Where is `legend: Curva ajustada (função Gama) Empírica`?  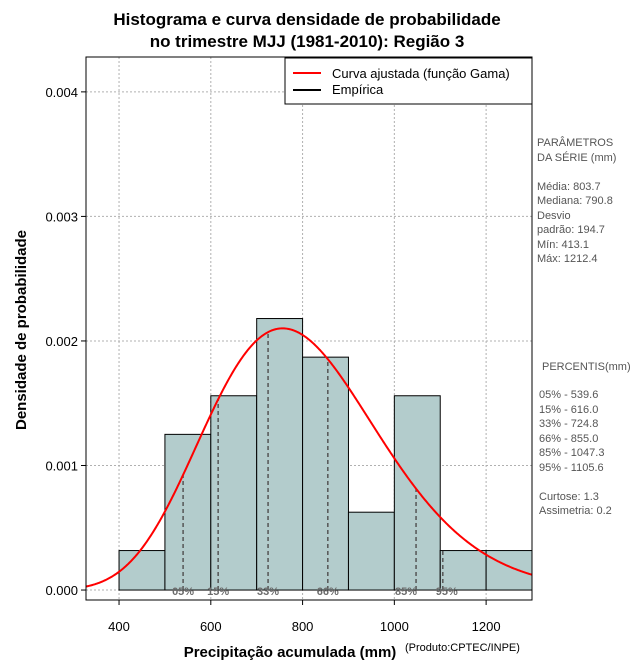 legend: Curva ajustada (função Gama) Empírica is located at coordinates (408, 81).